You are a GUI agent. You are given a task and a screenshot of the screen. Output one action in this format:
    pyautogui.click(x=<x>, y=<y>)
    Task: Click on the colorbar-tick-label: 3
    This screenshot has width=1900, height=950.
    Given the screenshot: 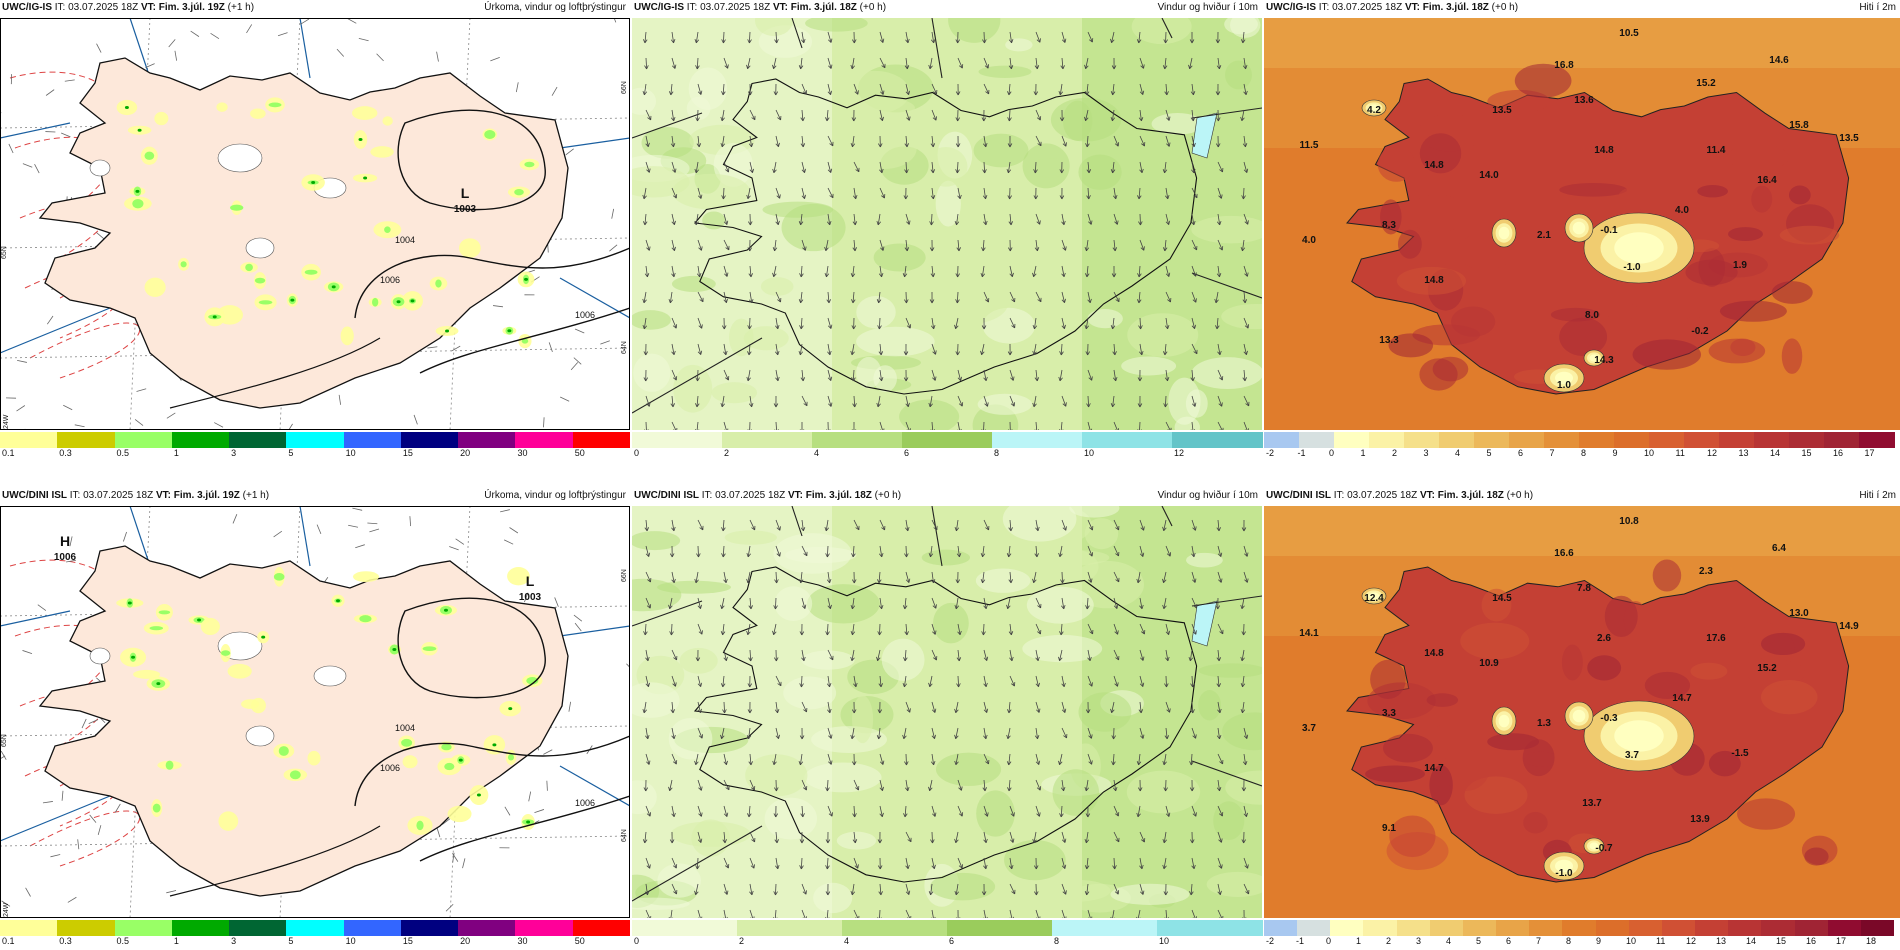 What is the action you would take?
    pyautogui.click(x=234, y=453)
    